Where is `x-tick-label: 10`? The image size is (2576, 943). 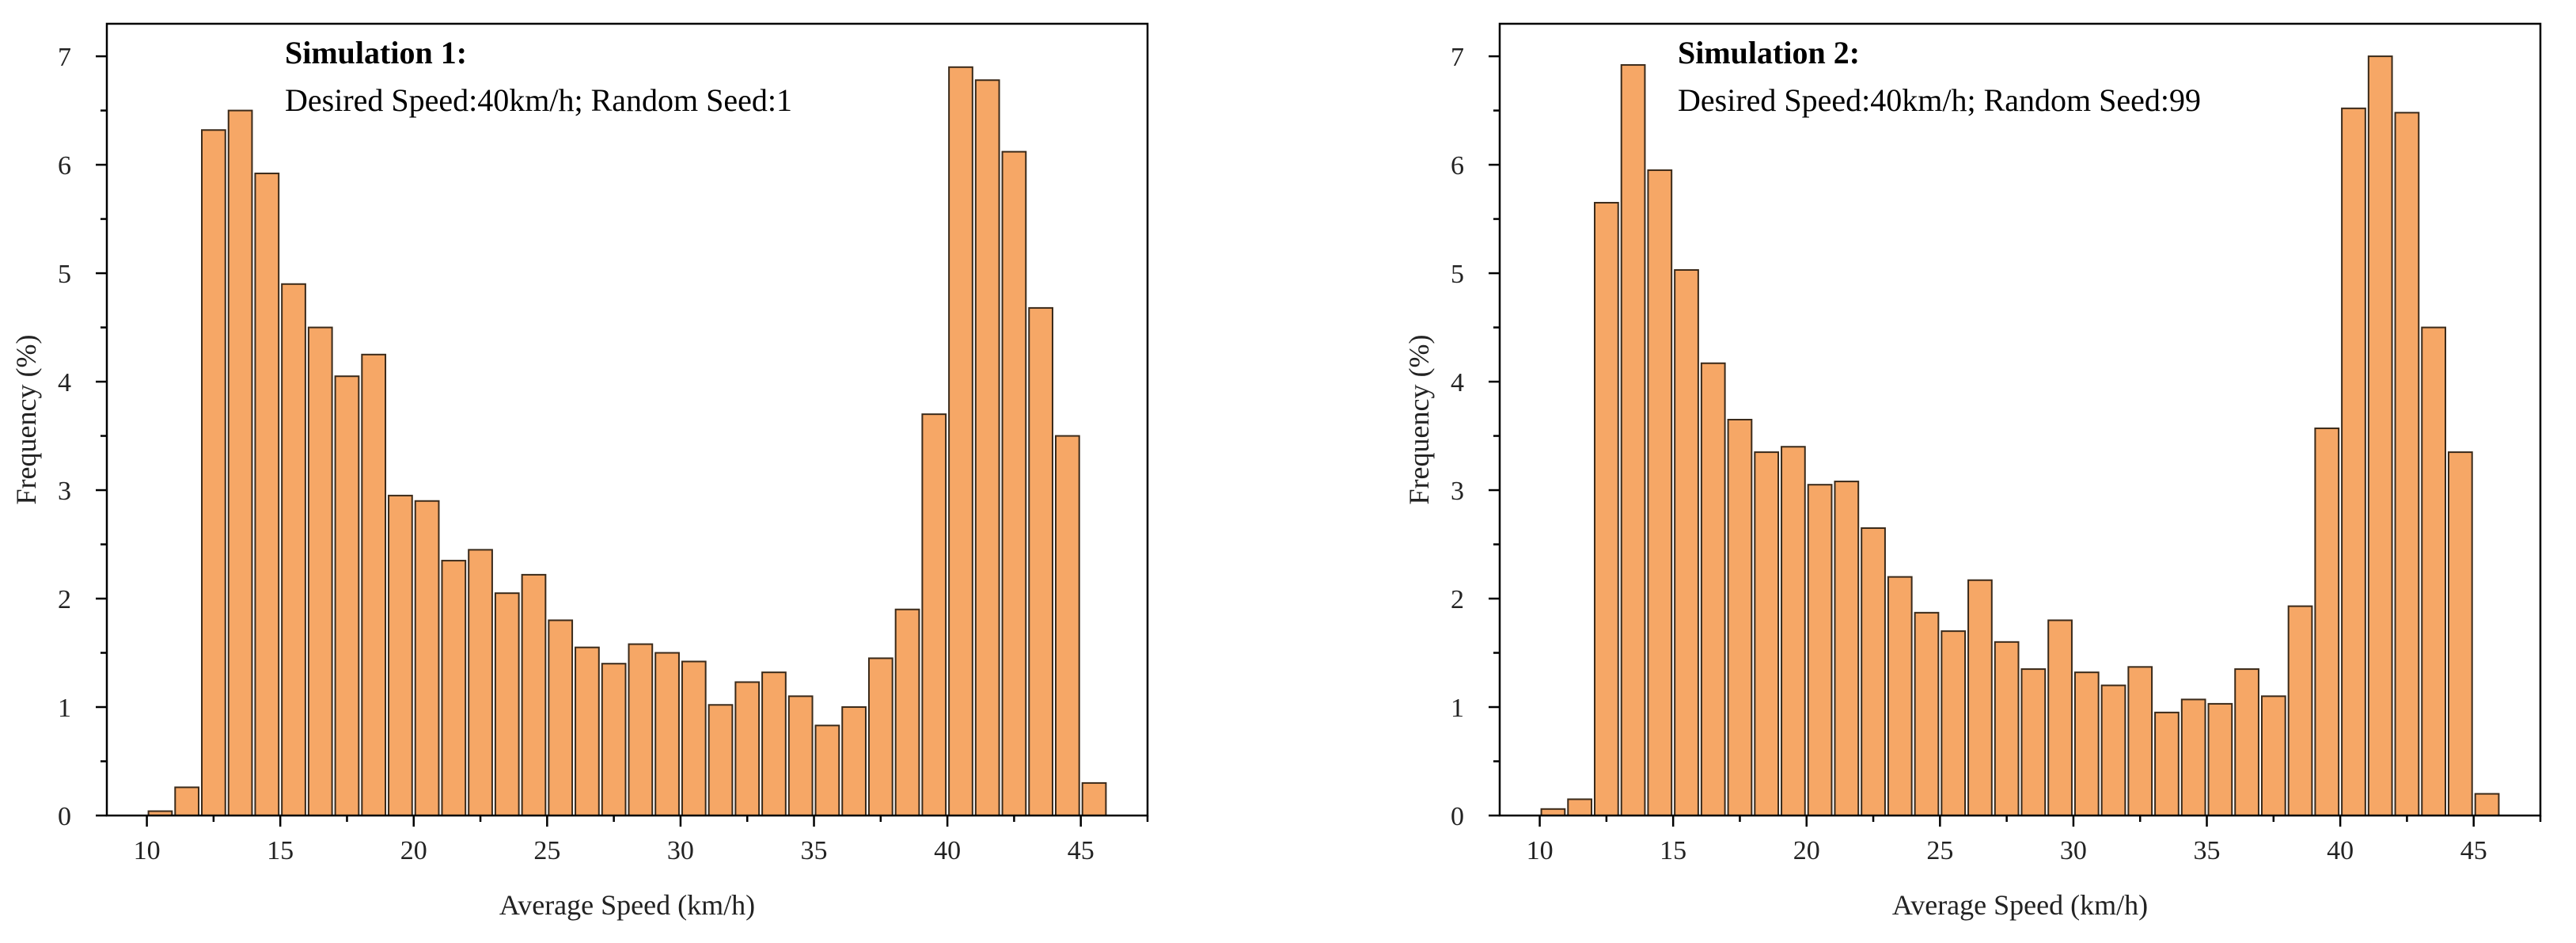
x-tick-label: 10 is located at coordinates (1540, 850).